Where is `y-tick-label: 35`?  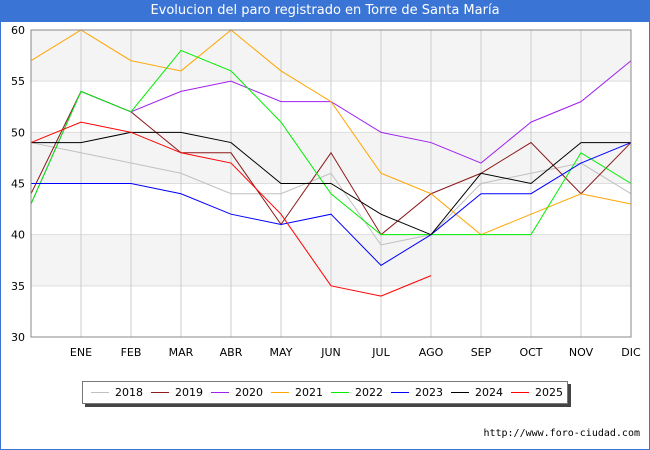 y-tick-label: 35 is located at coordinates (18, 286).